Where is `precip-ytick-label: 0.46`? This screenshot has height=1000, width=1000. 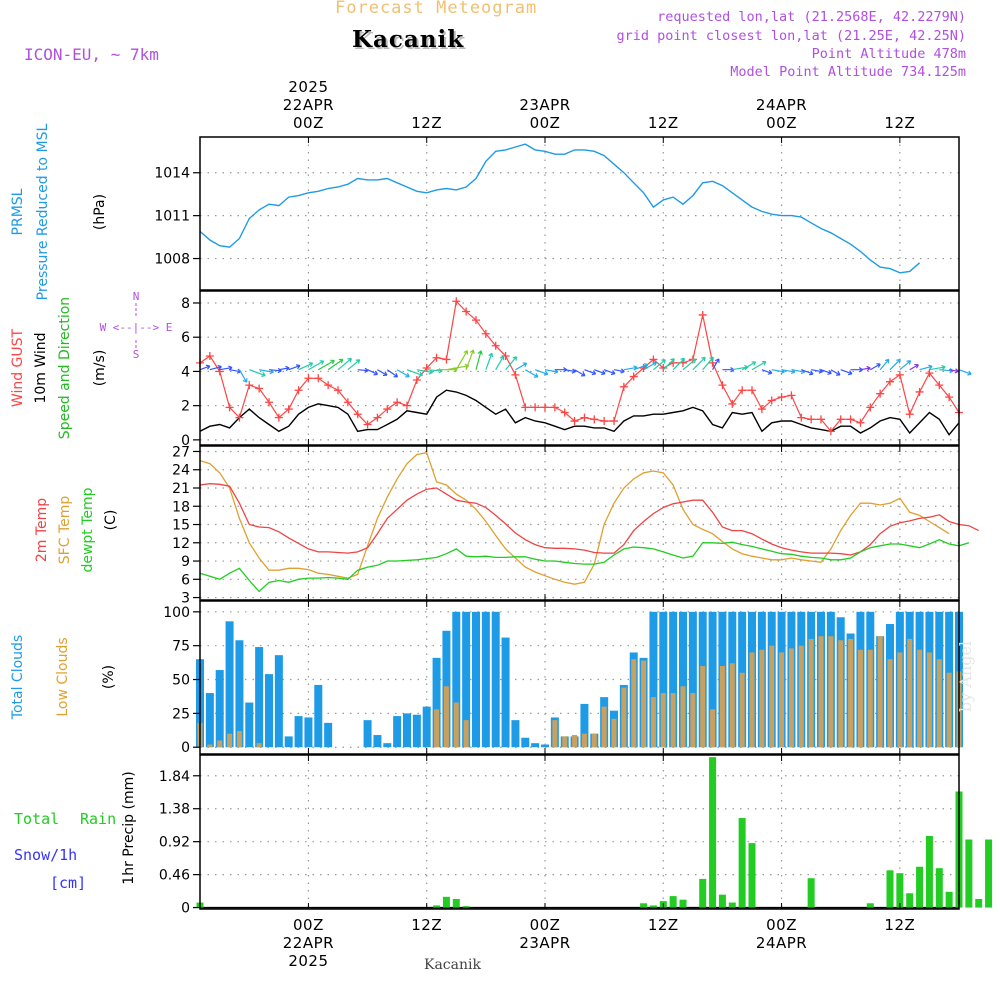 precip-ytick-label: 0.46 is located at coordinates (174, 876).